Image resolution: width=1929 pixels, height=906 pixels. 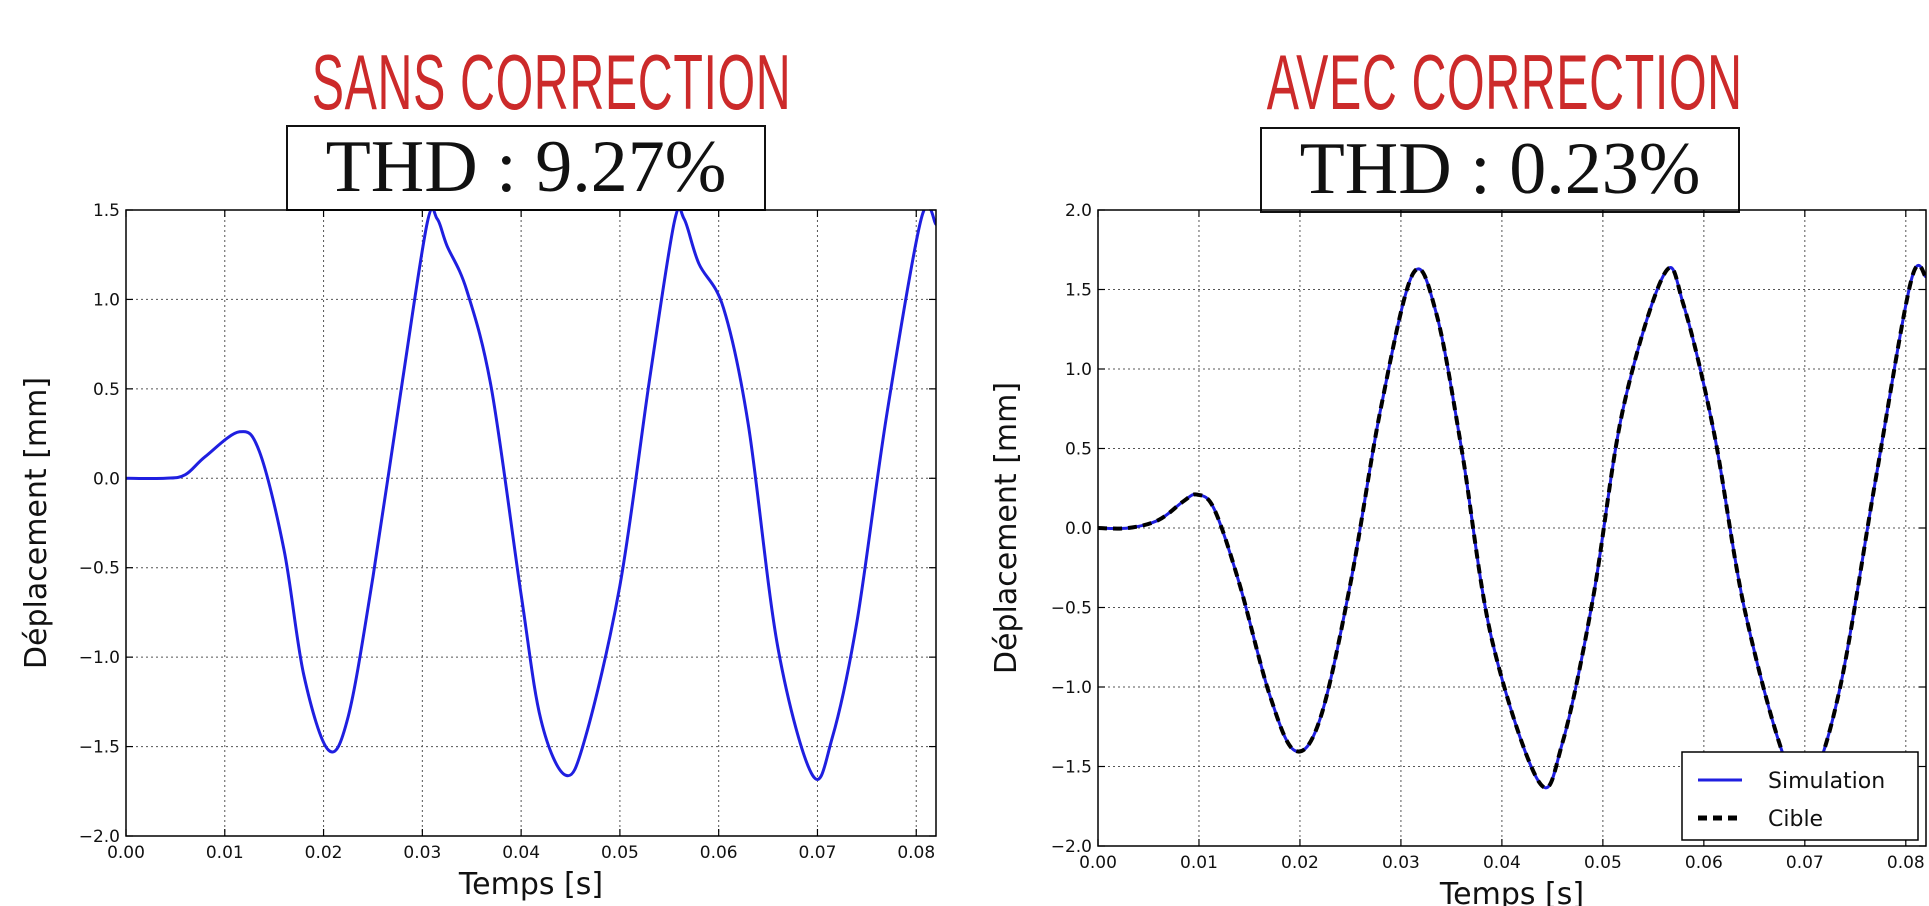 What do you see at coordinates (818, 853) in the screenshot?
I see `left-x-tick-label: 0.07` at bounding box center [818, 853].